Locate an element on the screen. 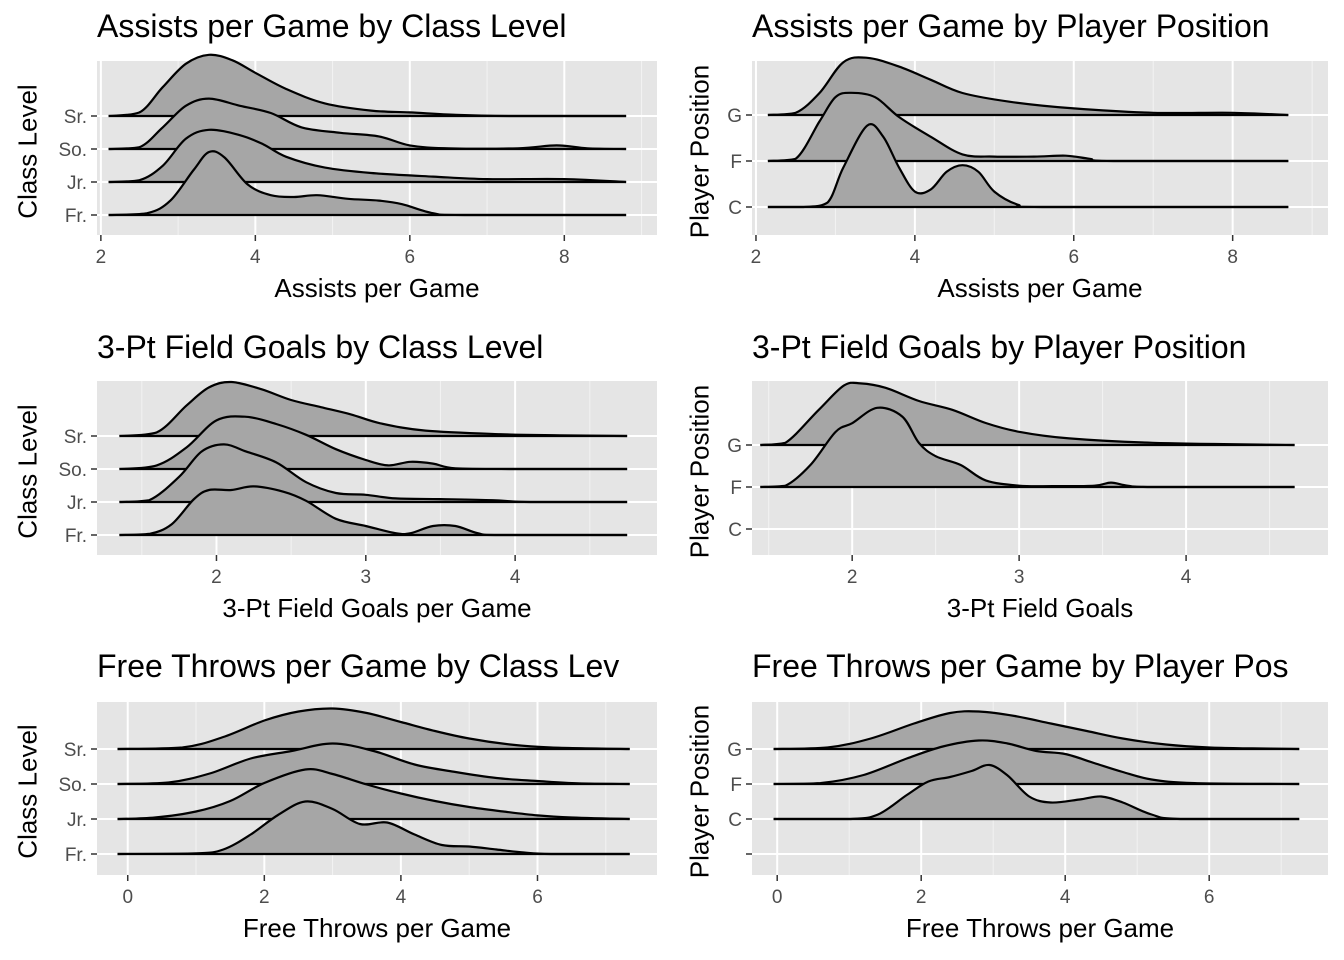  chart-title: Assists per Game by Class Level is located at coordinates (332, 26).